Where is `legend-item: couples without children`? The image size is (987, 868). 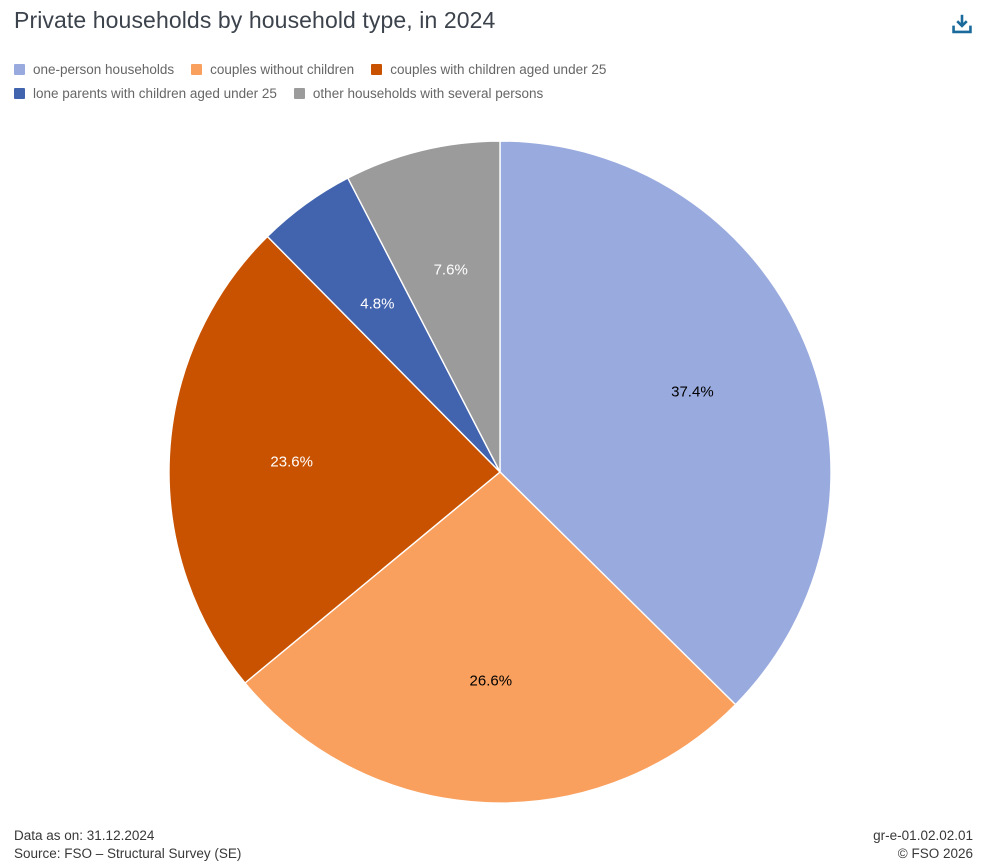 legend-item: couples without children is located at coordinates (272, 69).